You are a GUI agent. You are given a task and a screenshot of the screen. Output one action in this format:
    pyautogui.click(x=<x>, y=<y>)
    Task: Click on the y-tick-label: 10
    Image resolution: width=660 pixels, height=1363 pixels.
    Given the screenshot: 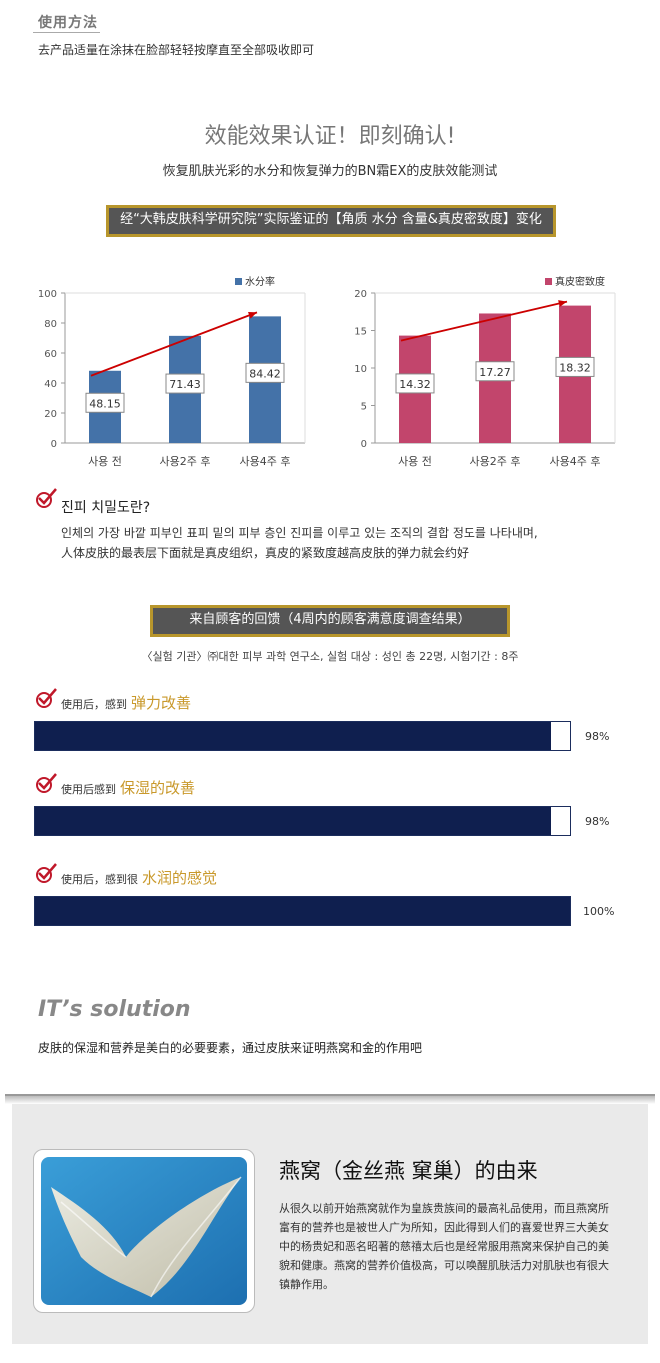 What is the action you would take?
    pyautogui.click(x=360, y=369)
    